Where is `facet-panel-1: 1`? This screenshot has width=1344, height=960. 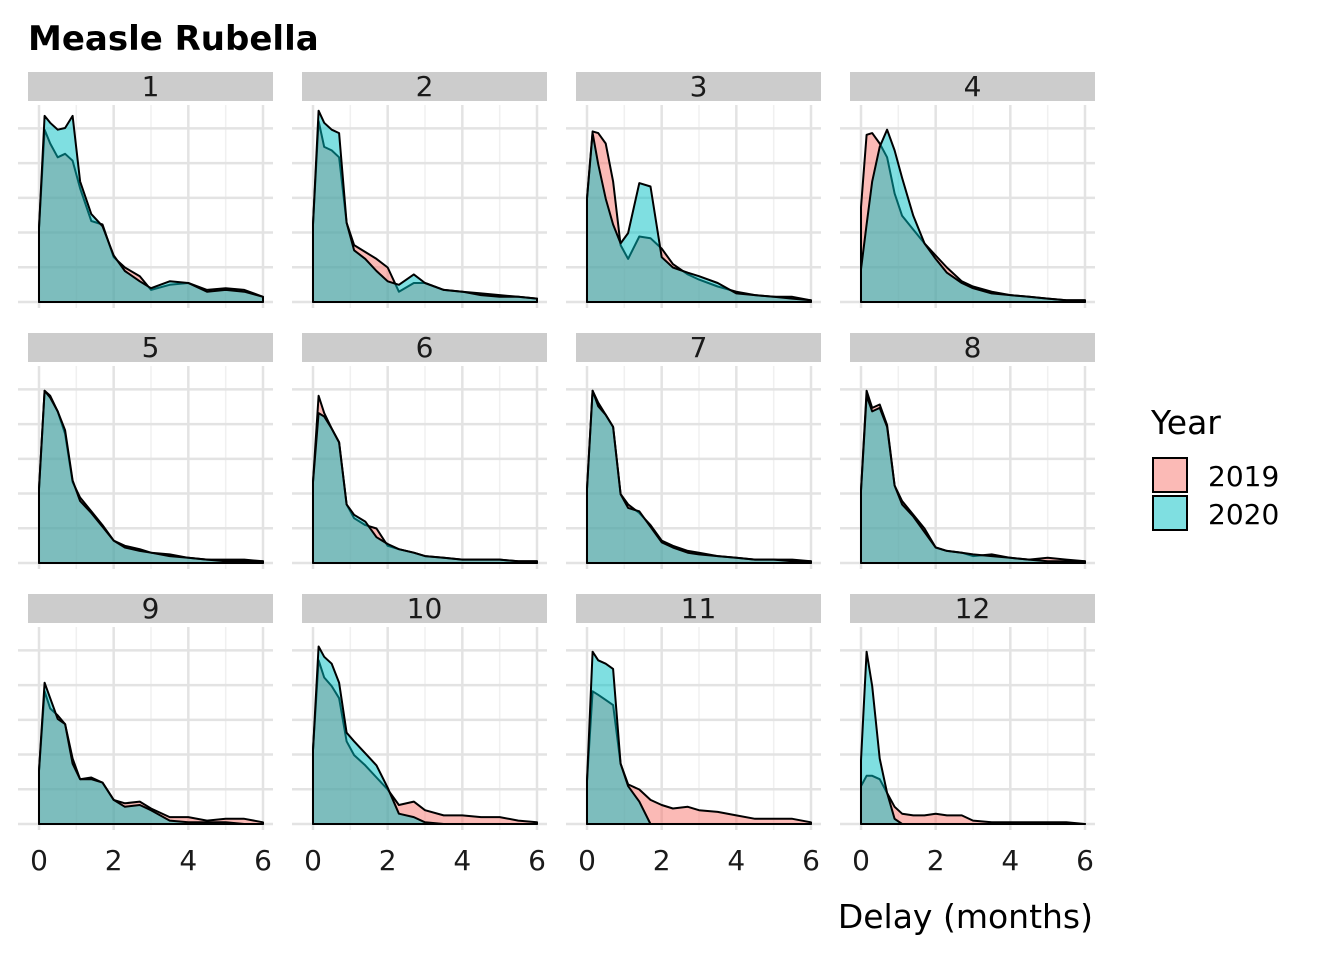 facet-panel-1: 1 is located at coordinates (145, 189).